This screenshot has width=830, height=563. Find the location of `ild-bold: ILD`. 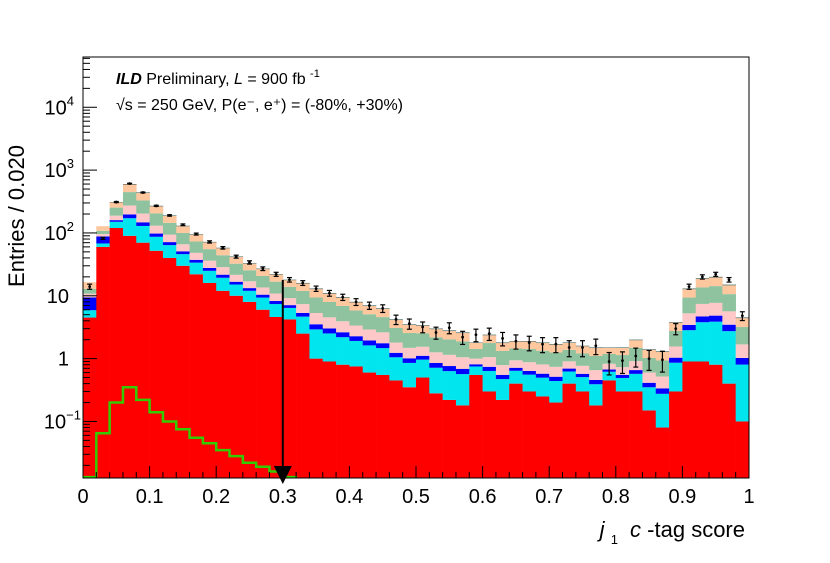

ild-bold: ILD is located at coordinates (129, 79).